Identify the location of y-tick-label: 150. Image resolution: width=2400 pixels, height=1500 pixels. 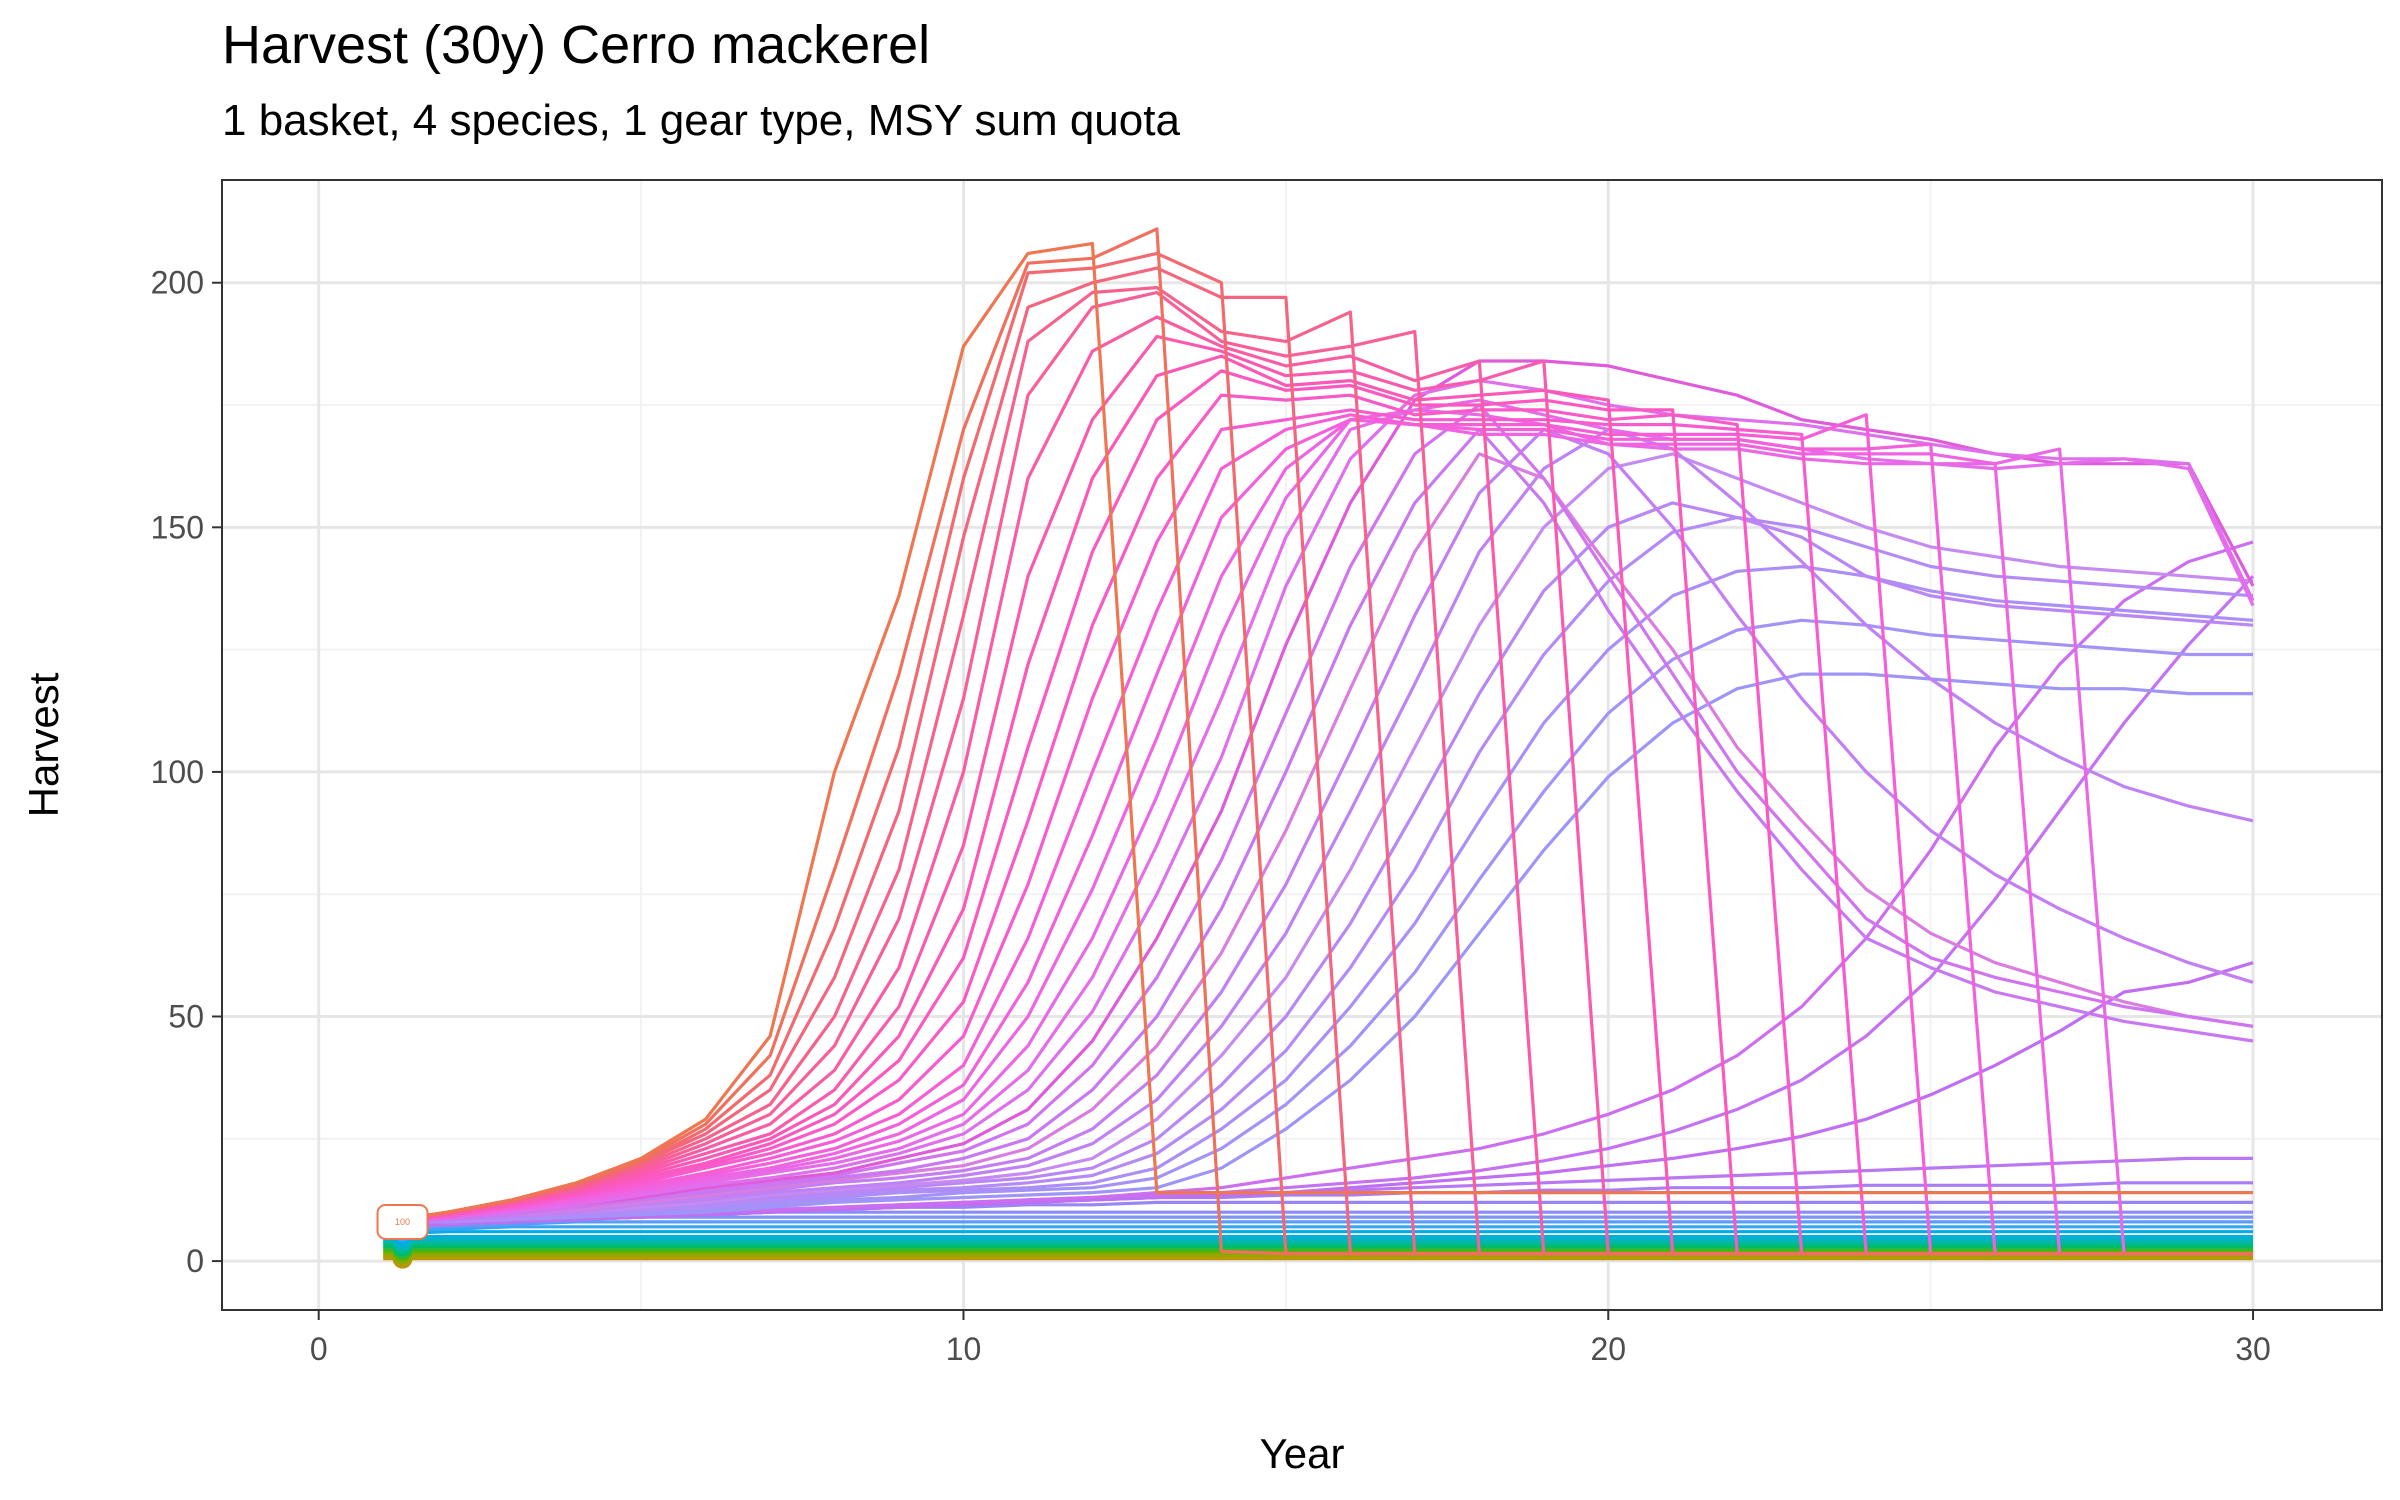
(177, 527).